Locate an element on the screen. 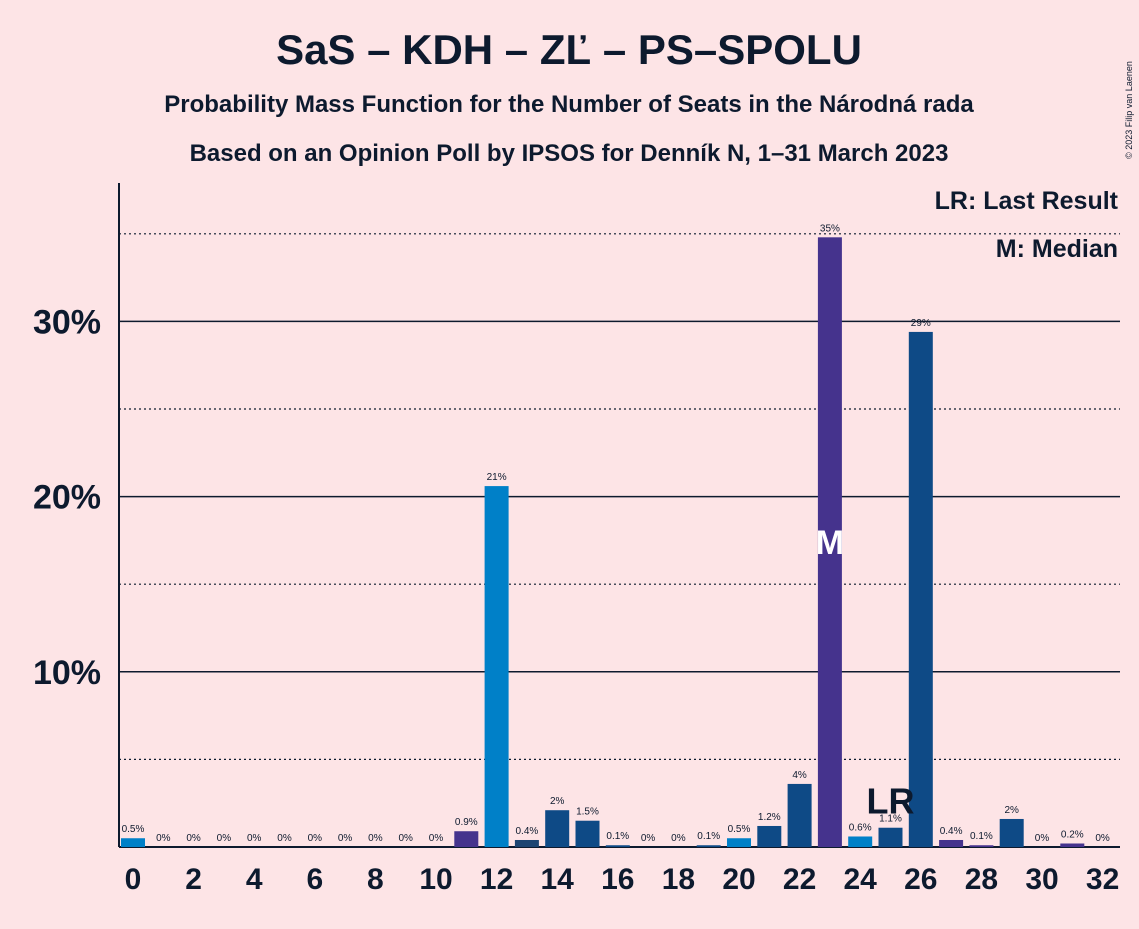 This screenshot has height=929, width=1139. x-tick-label: 16 is located at coordinates (617, 879).